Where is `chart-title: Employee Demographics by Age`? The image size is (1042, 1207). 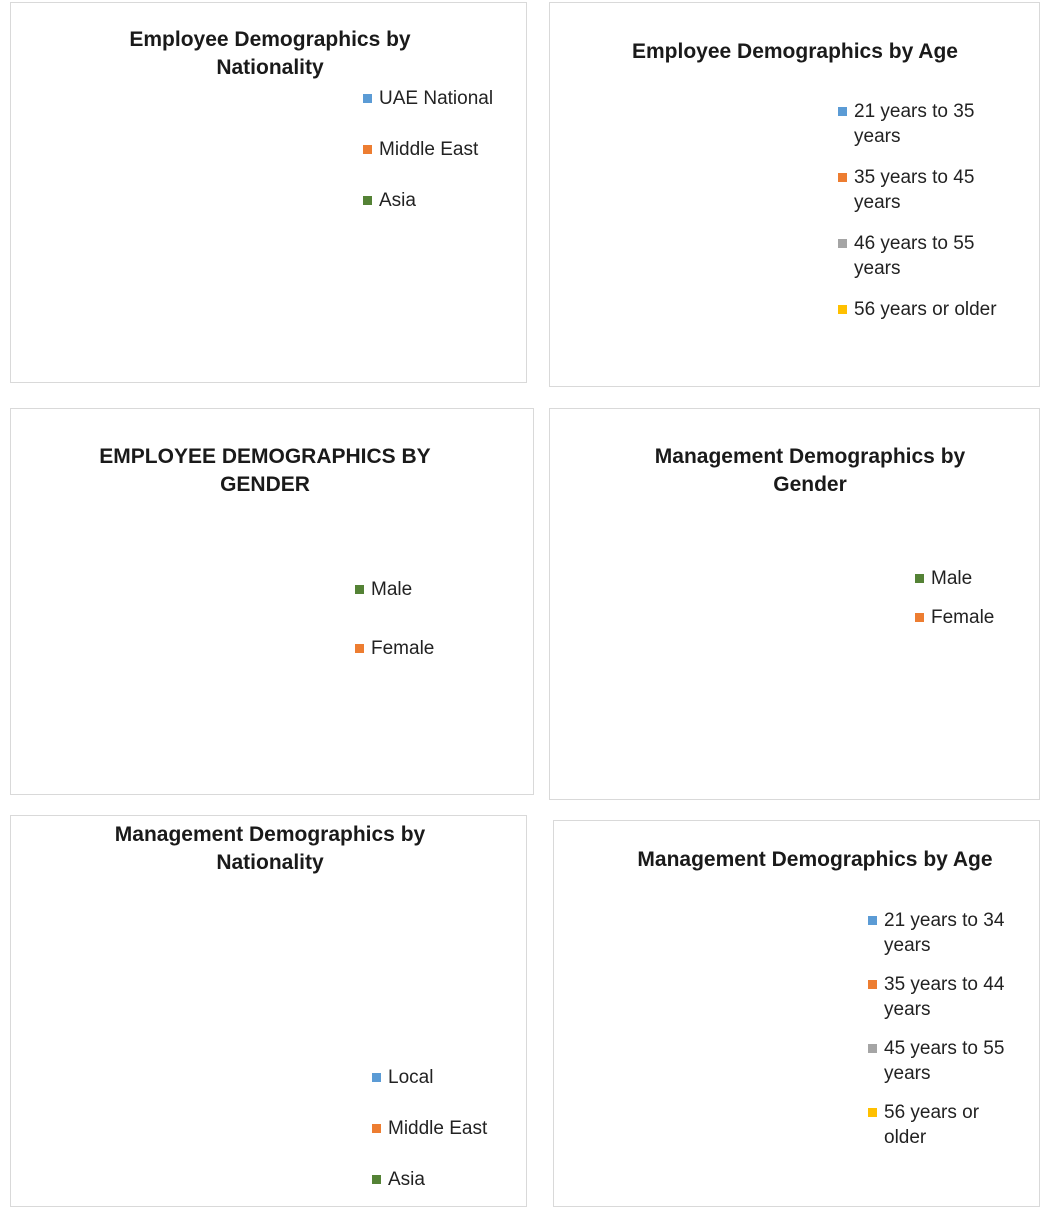
chart-title: Employee Demographics by Age is located at coordinates (795, 51).